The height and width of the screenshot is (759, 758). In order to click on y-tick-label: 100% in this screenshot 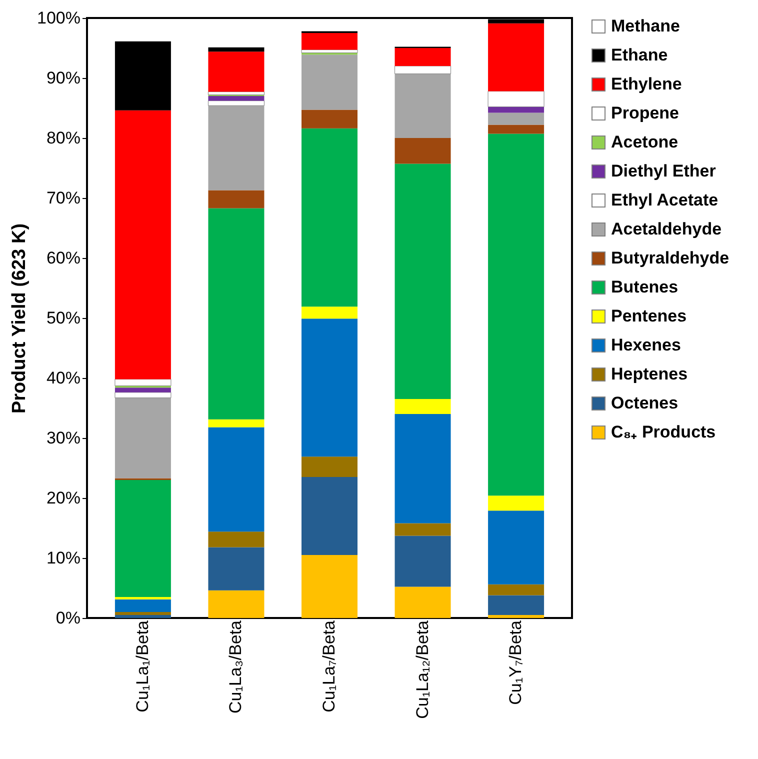, I will do `click(58, 18)`.